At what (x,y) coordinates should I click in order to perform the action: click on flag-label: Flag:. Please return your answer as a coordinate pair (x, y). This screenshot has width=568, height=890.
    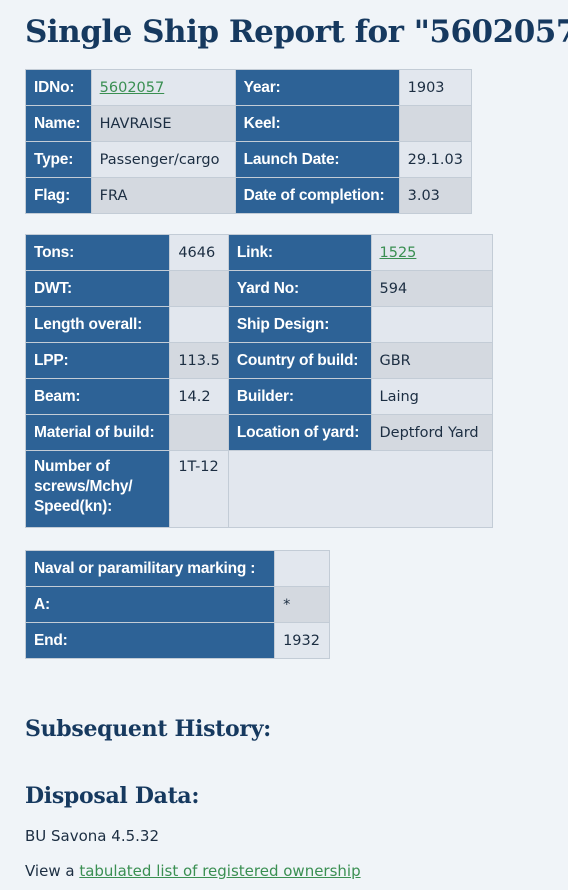
    Looking at the image, I should click on (58, 195).